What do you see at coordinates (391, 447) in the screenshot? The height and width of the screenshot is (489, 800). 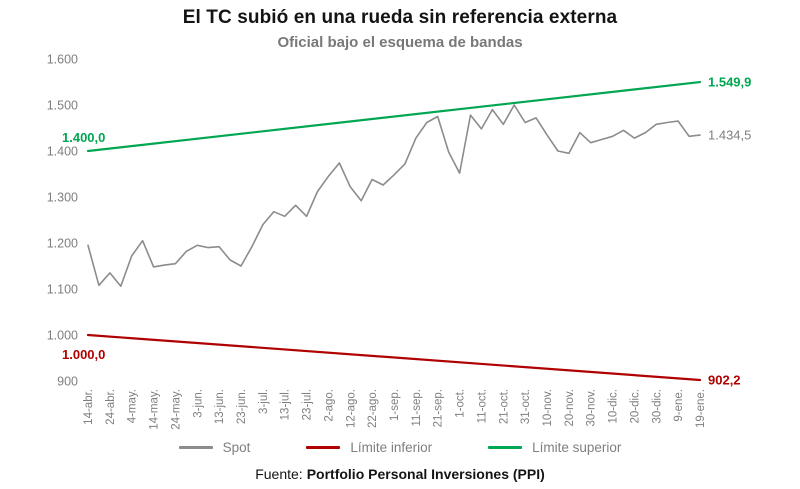 I see `legend-label-limite-inferior: Límite inferior` at bounding box center [391, 447].